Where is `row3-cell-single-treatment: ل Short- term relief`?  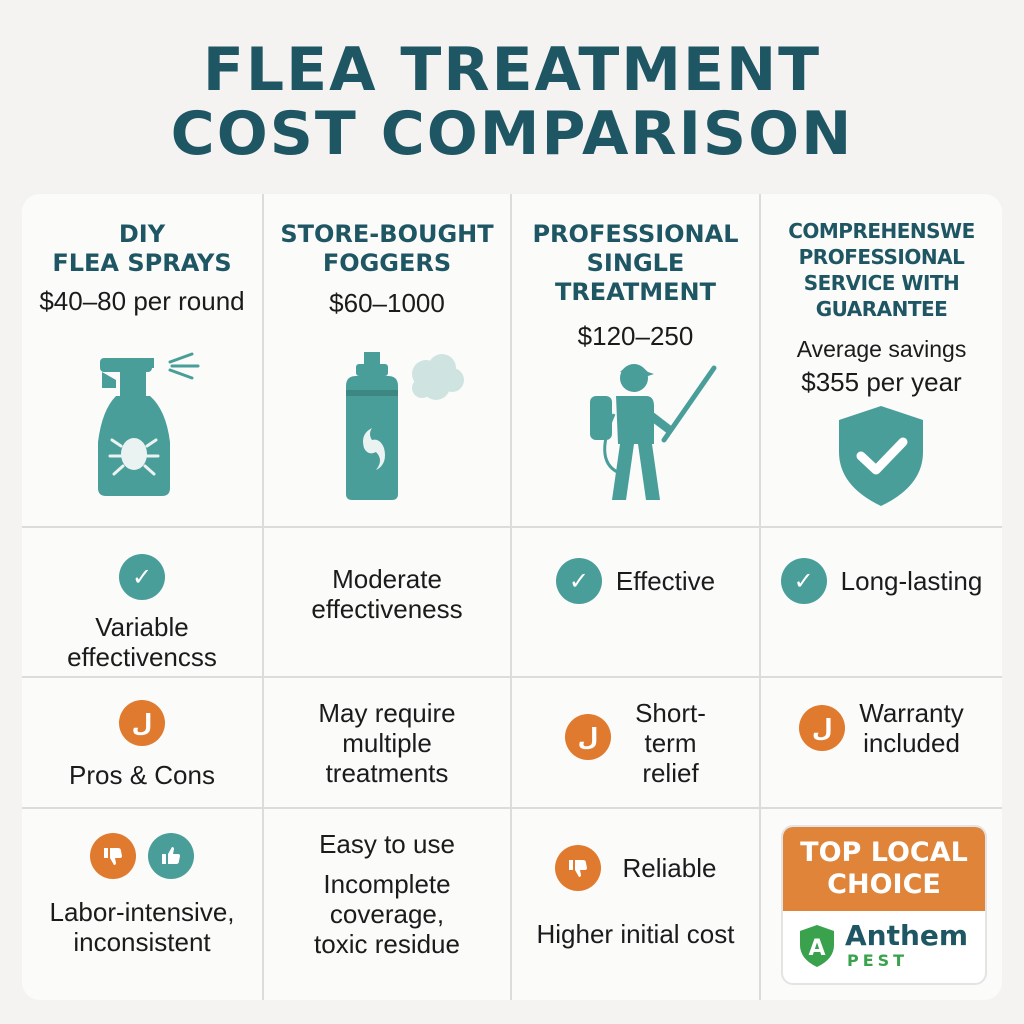 row3-cell-single-treatment: ل Short- term relief is located at coordinates (636, 743).